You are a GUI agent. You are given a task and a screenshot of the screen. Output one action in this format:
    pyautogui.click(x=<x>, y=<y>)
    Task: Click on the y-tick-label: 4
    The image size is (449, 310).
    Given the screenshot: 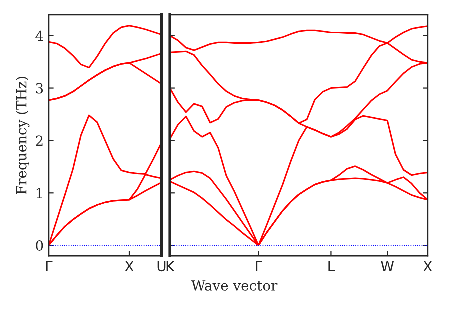 What is the action you would take?
    pyautogui.click(x=40, y=36)
    